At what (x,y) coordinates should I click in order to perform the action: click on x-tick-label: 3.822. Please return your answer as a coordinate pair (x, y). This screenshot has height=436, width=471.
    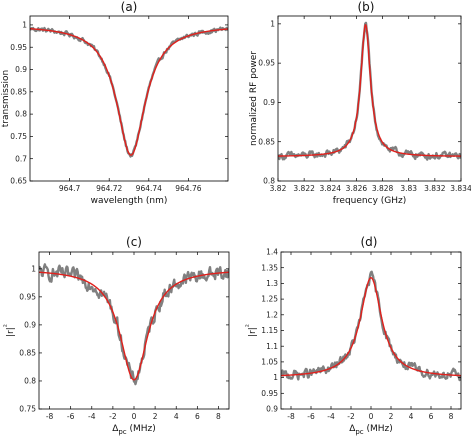
    Looking at the image, I should click on (304, 188).